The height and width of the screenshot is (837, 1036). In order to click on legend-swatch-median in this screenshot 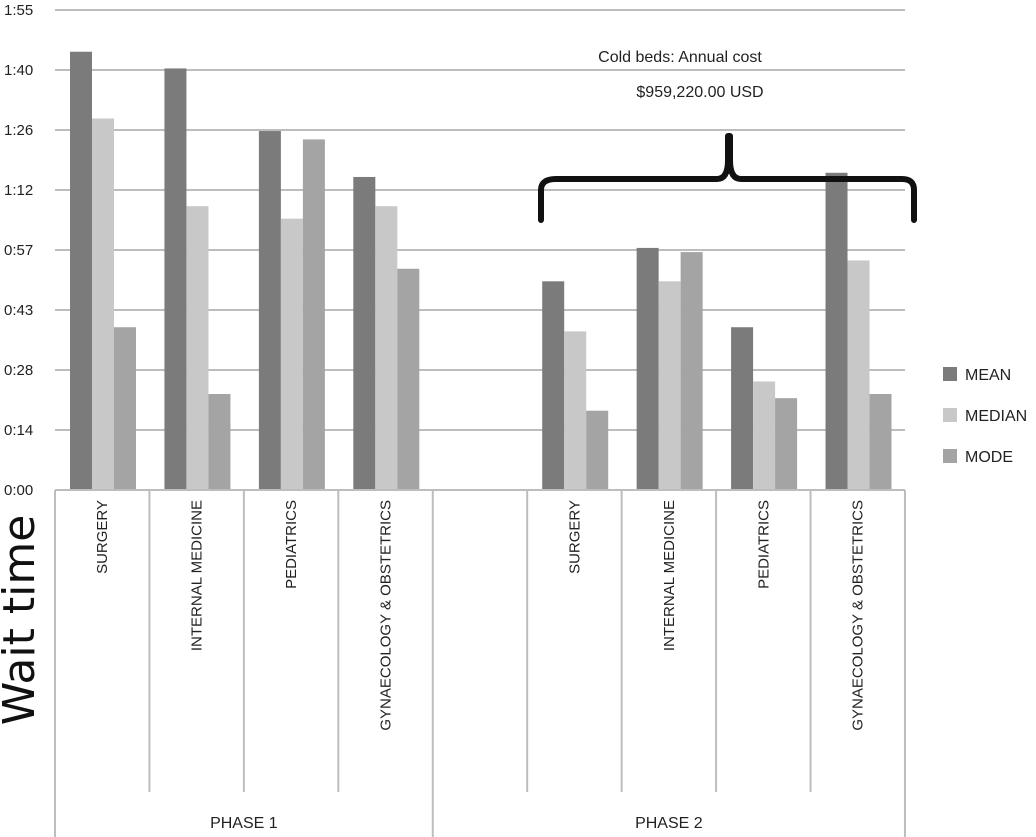, I will do `click(950, 415)`.